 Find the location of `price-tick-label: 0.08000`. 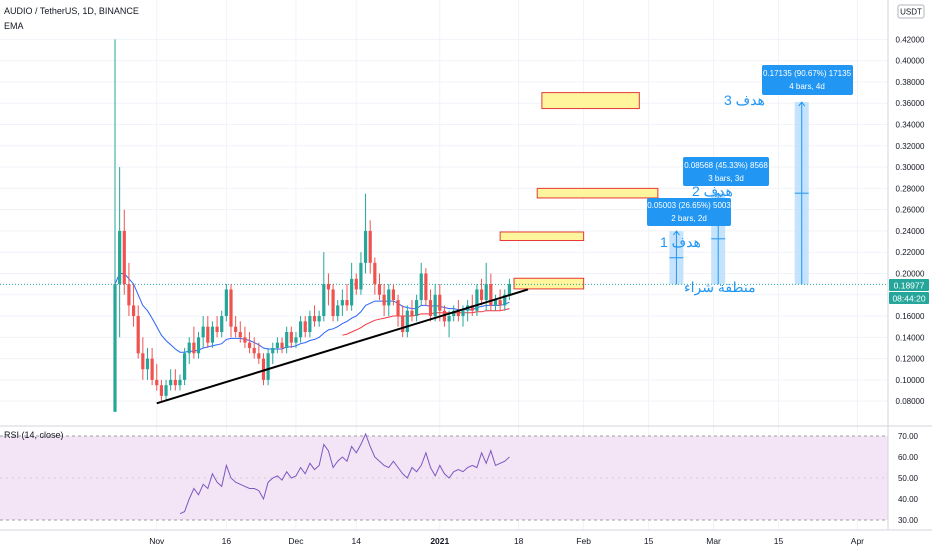

price-tick-label: 0.08000 is located at coordinates (910, 401).